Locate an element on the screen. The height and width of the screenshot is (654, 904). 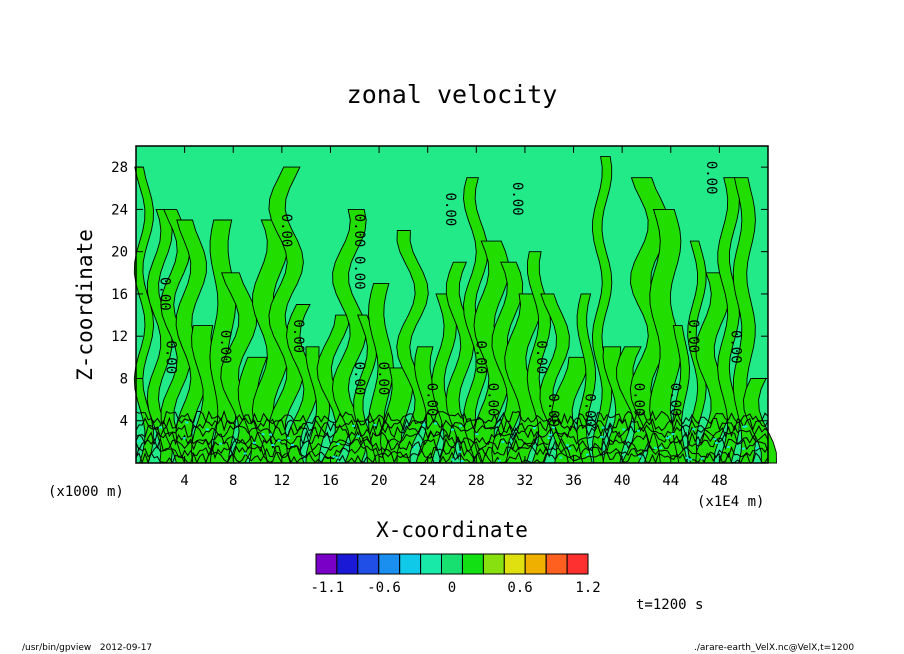
colorbar-tick-label: -1.1 is located at coordinates (327, 588).